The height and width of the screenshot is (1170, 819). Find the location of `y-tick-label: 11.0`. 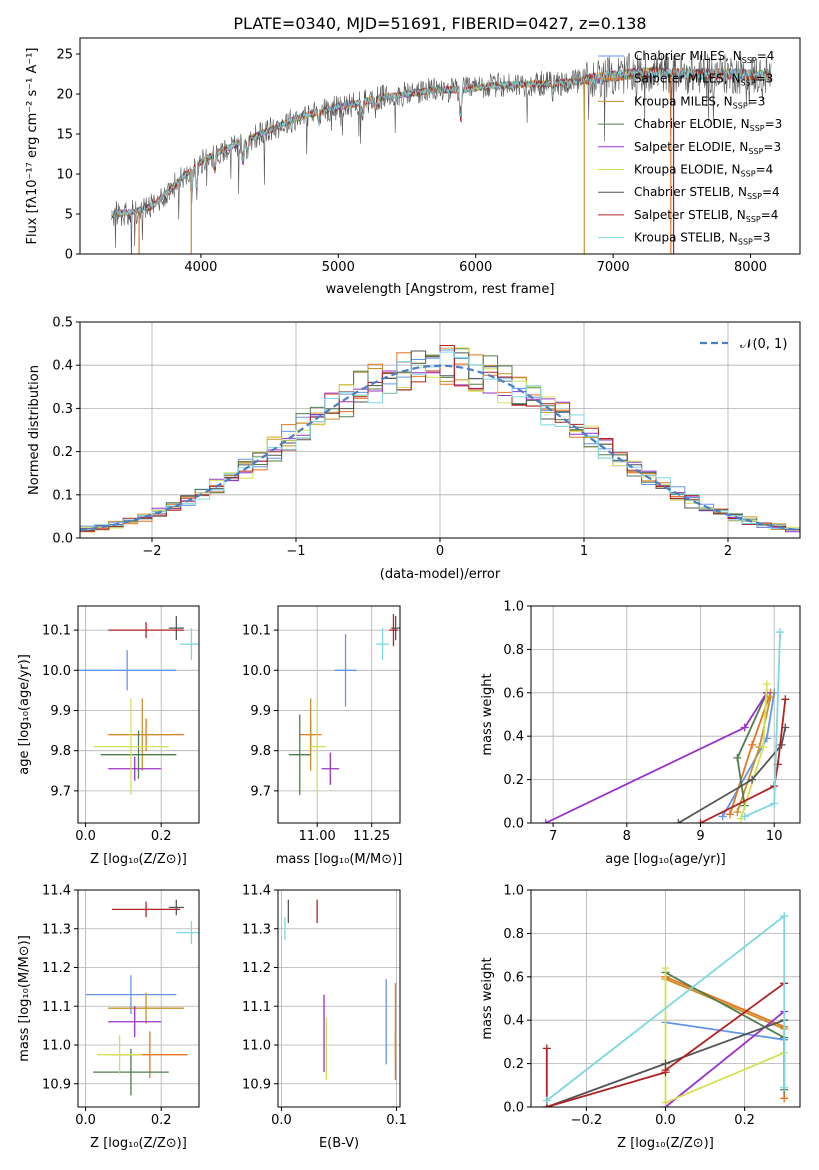

y-tick-label: 11.0 is located at coordinates (56, 1046).